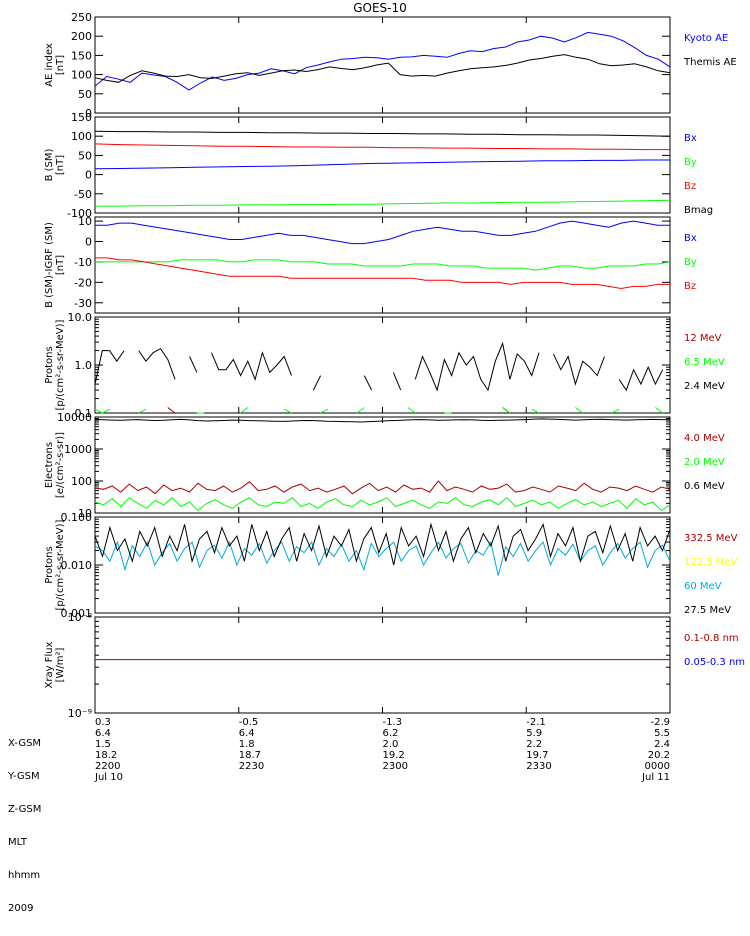 The image size is (750, 936). I want to click on legend-entry: Bz, so click(690, 286).